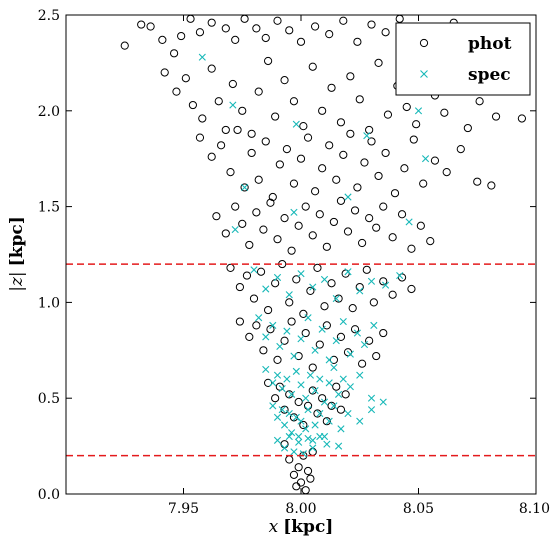 The height and width of the screenshot is (537, 554). Describe the element at coordinates (489, 75) in the screenshot. I see `legend-spec-label: spec` at that location.